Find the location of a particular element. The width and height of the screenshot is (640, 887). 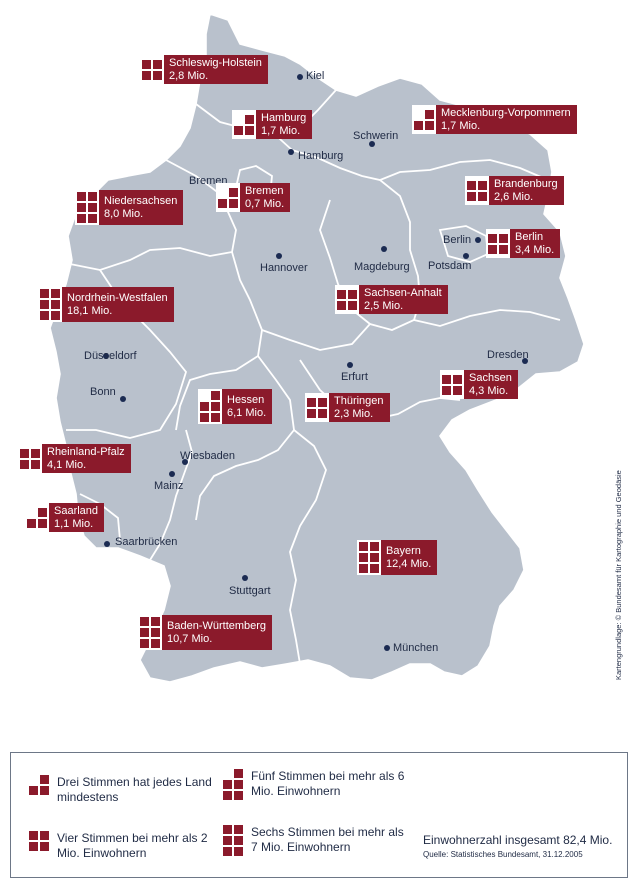

state-name: Nordrhein-Westfalen is located at coordinates (117, 298).